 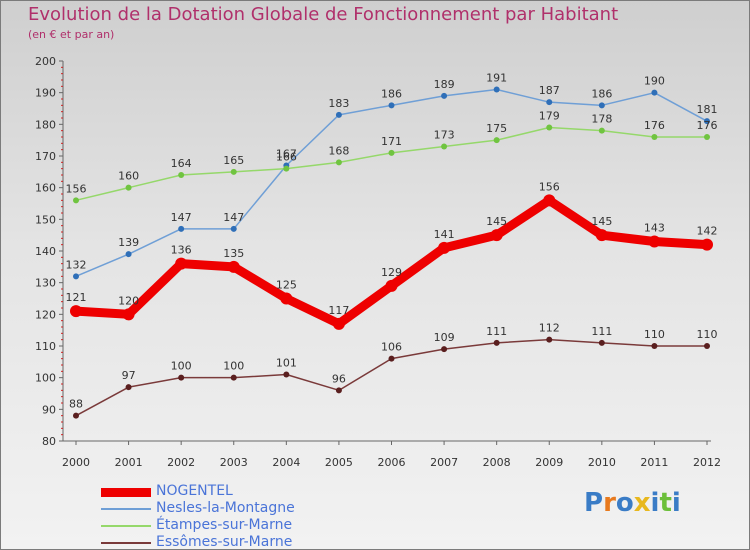 What do you see at coordinates (707, 109) in the screenshot?
I see `data-label-nesles-la-montagne: 181` at bounding box center [707, 109].